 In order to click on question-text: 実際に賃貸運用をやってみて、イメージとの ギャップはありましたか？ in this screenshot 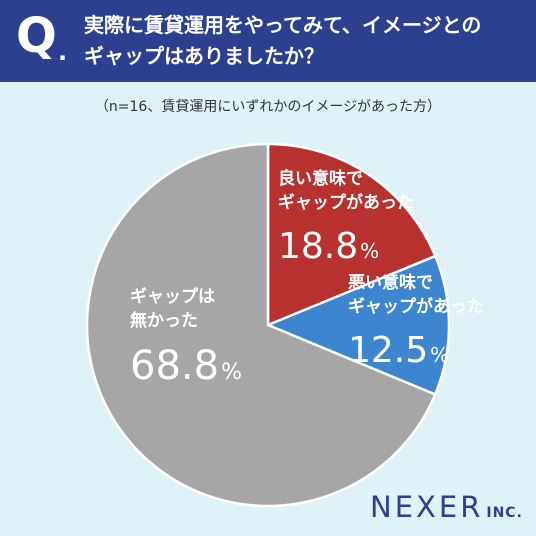, I will do `click(304, 41)`.